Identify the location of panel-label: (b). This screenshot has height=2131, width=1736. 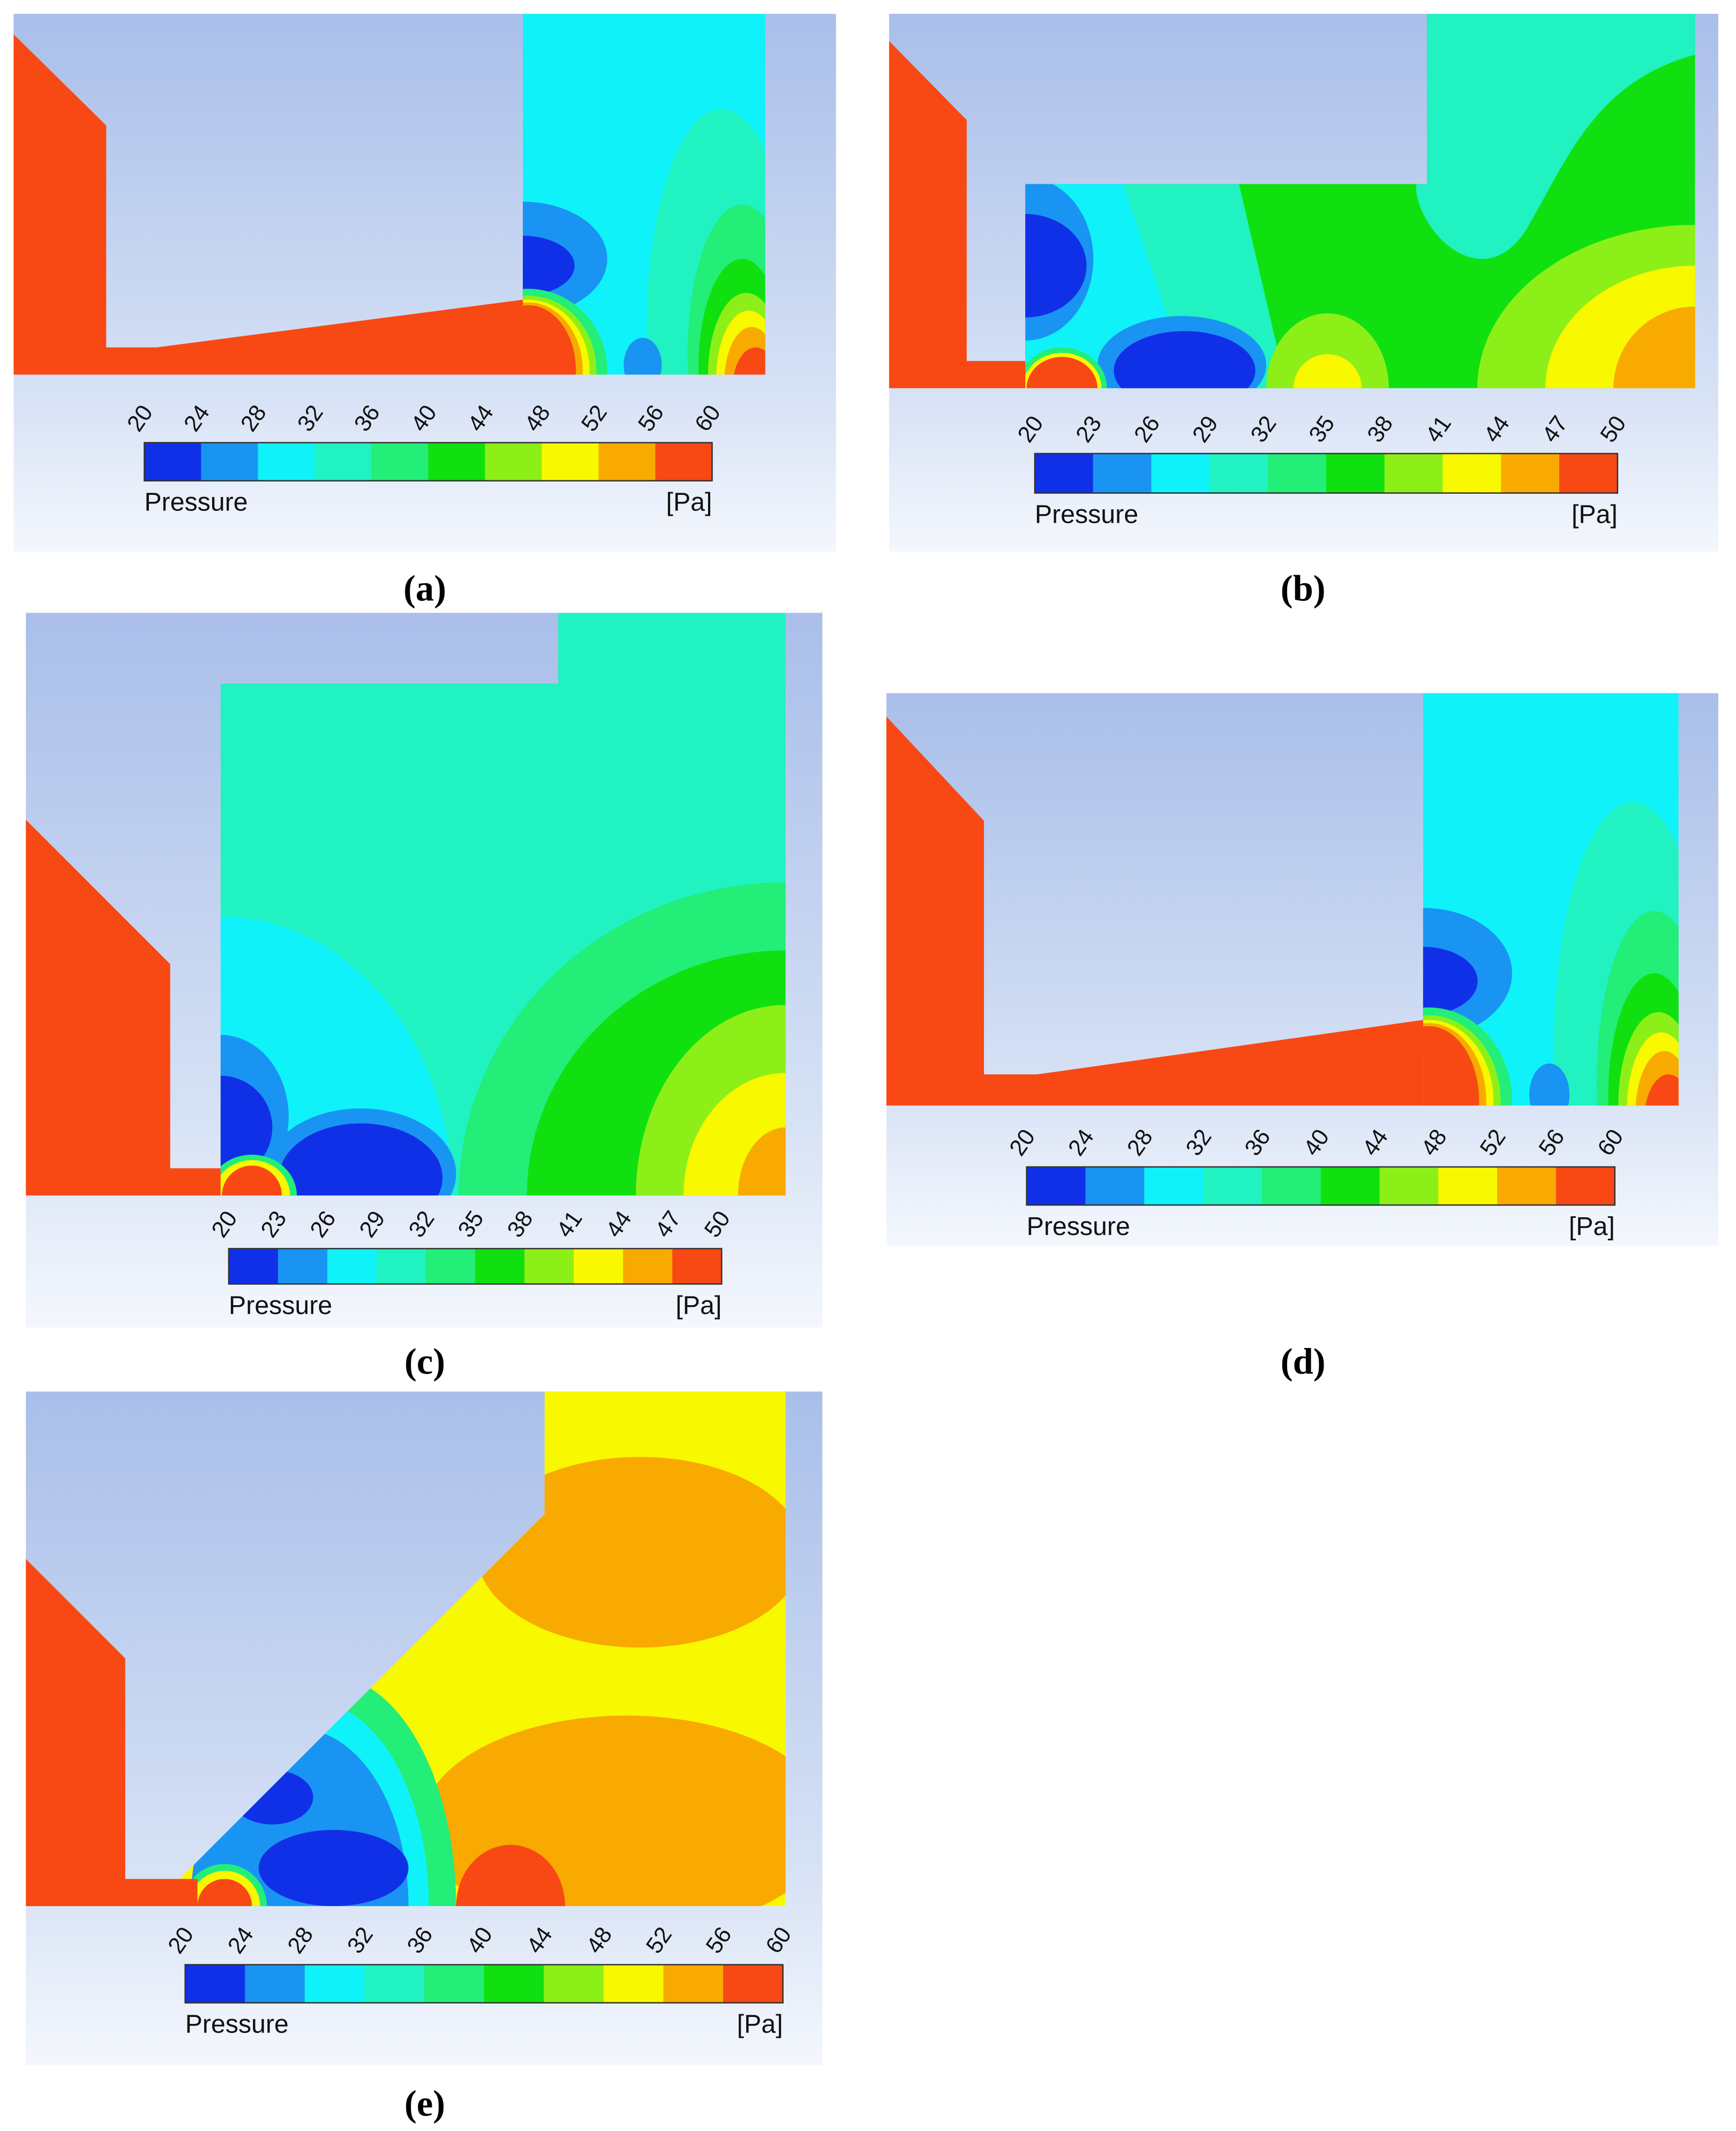
(1303, 588).